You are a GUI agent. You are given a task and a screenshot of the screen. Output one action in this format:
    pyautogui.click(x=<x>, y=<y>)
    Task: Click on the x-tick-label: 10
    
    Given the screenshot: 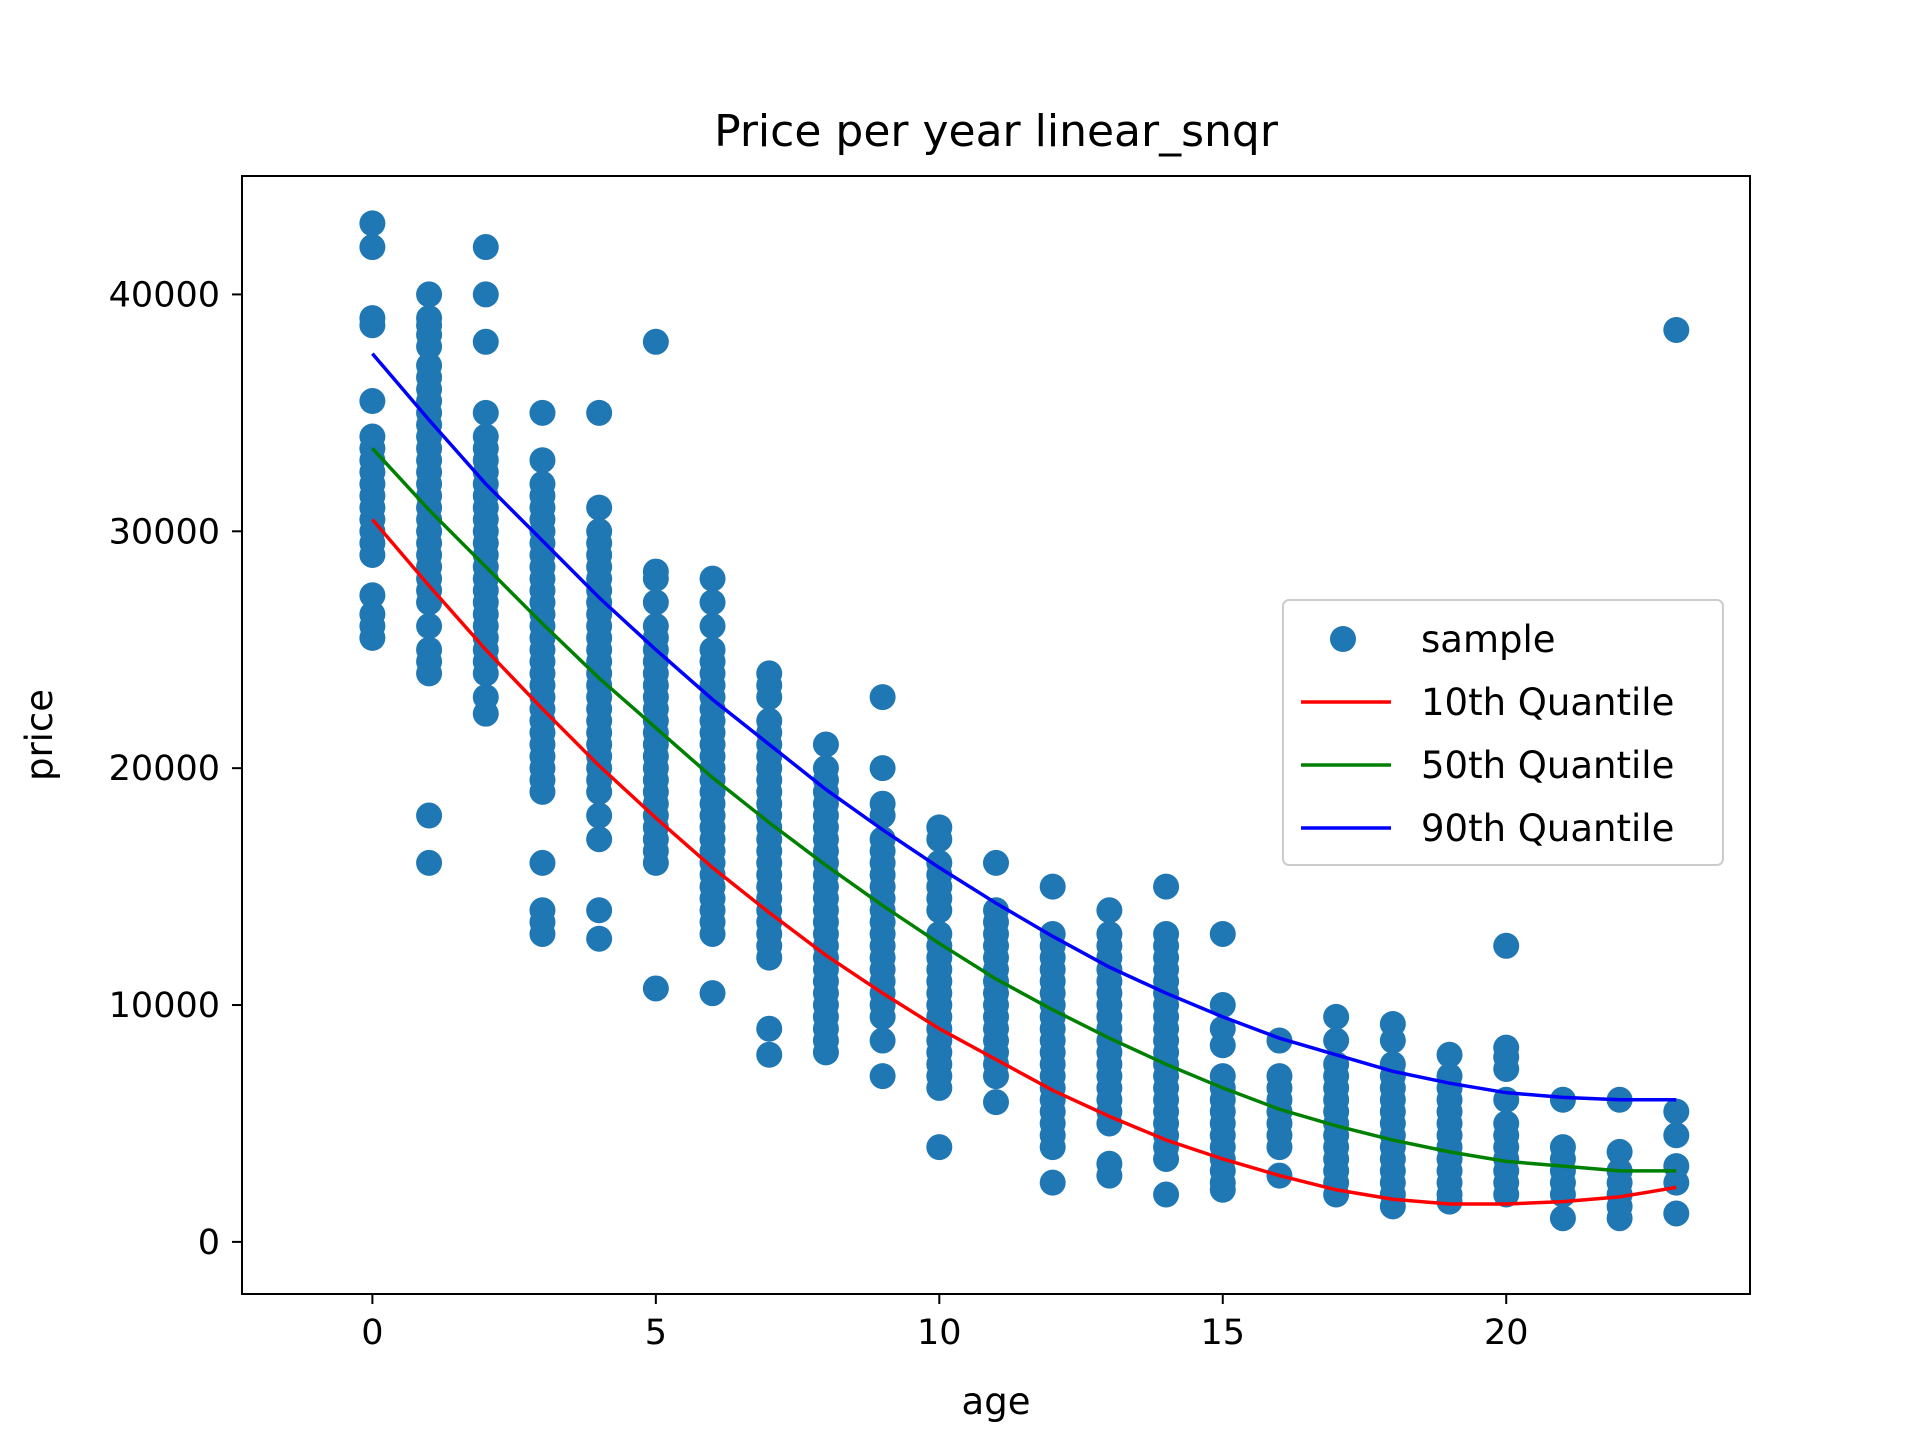 What is the action you would take?
    pyautogui.click(x=939, y=1333)
    